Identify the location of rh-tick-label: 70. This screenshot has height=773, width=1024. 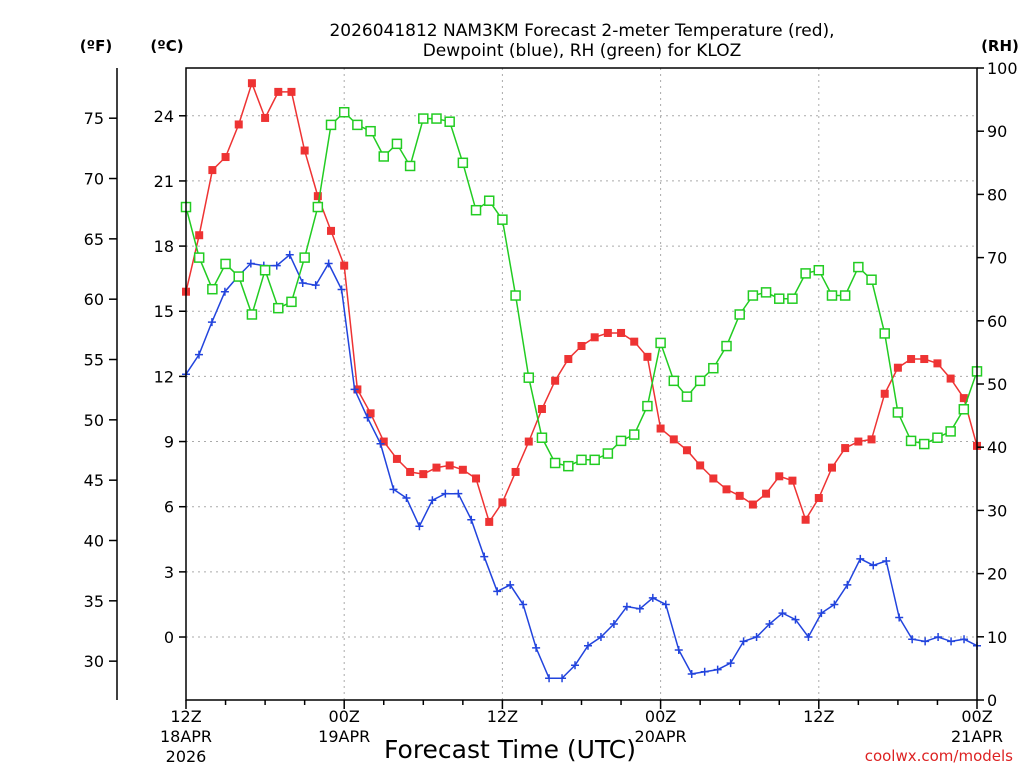
(997, 258).